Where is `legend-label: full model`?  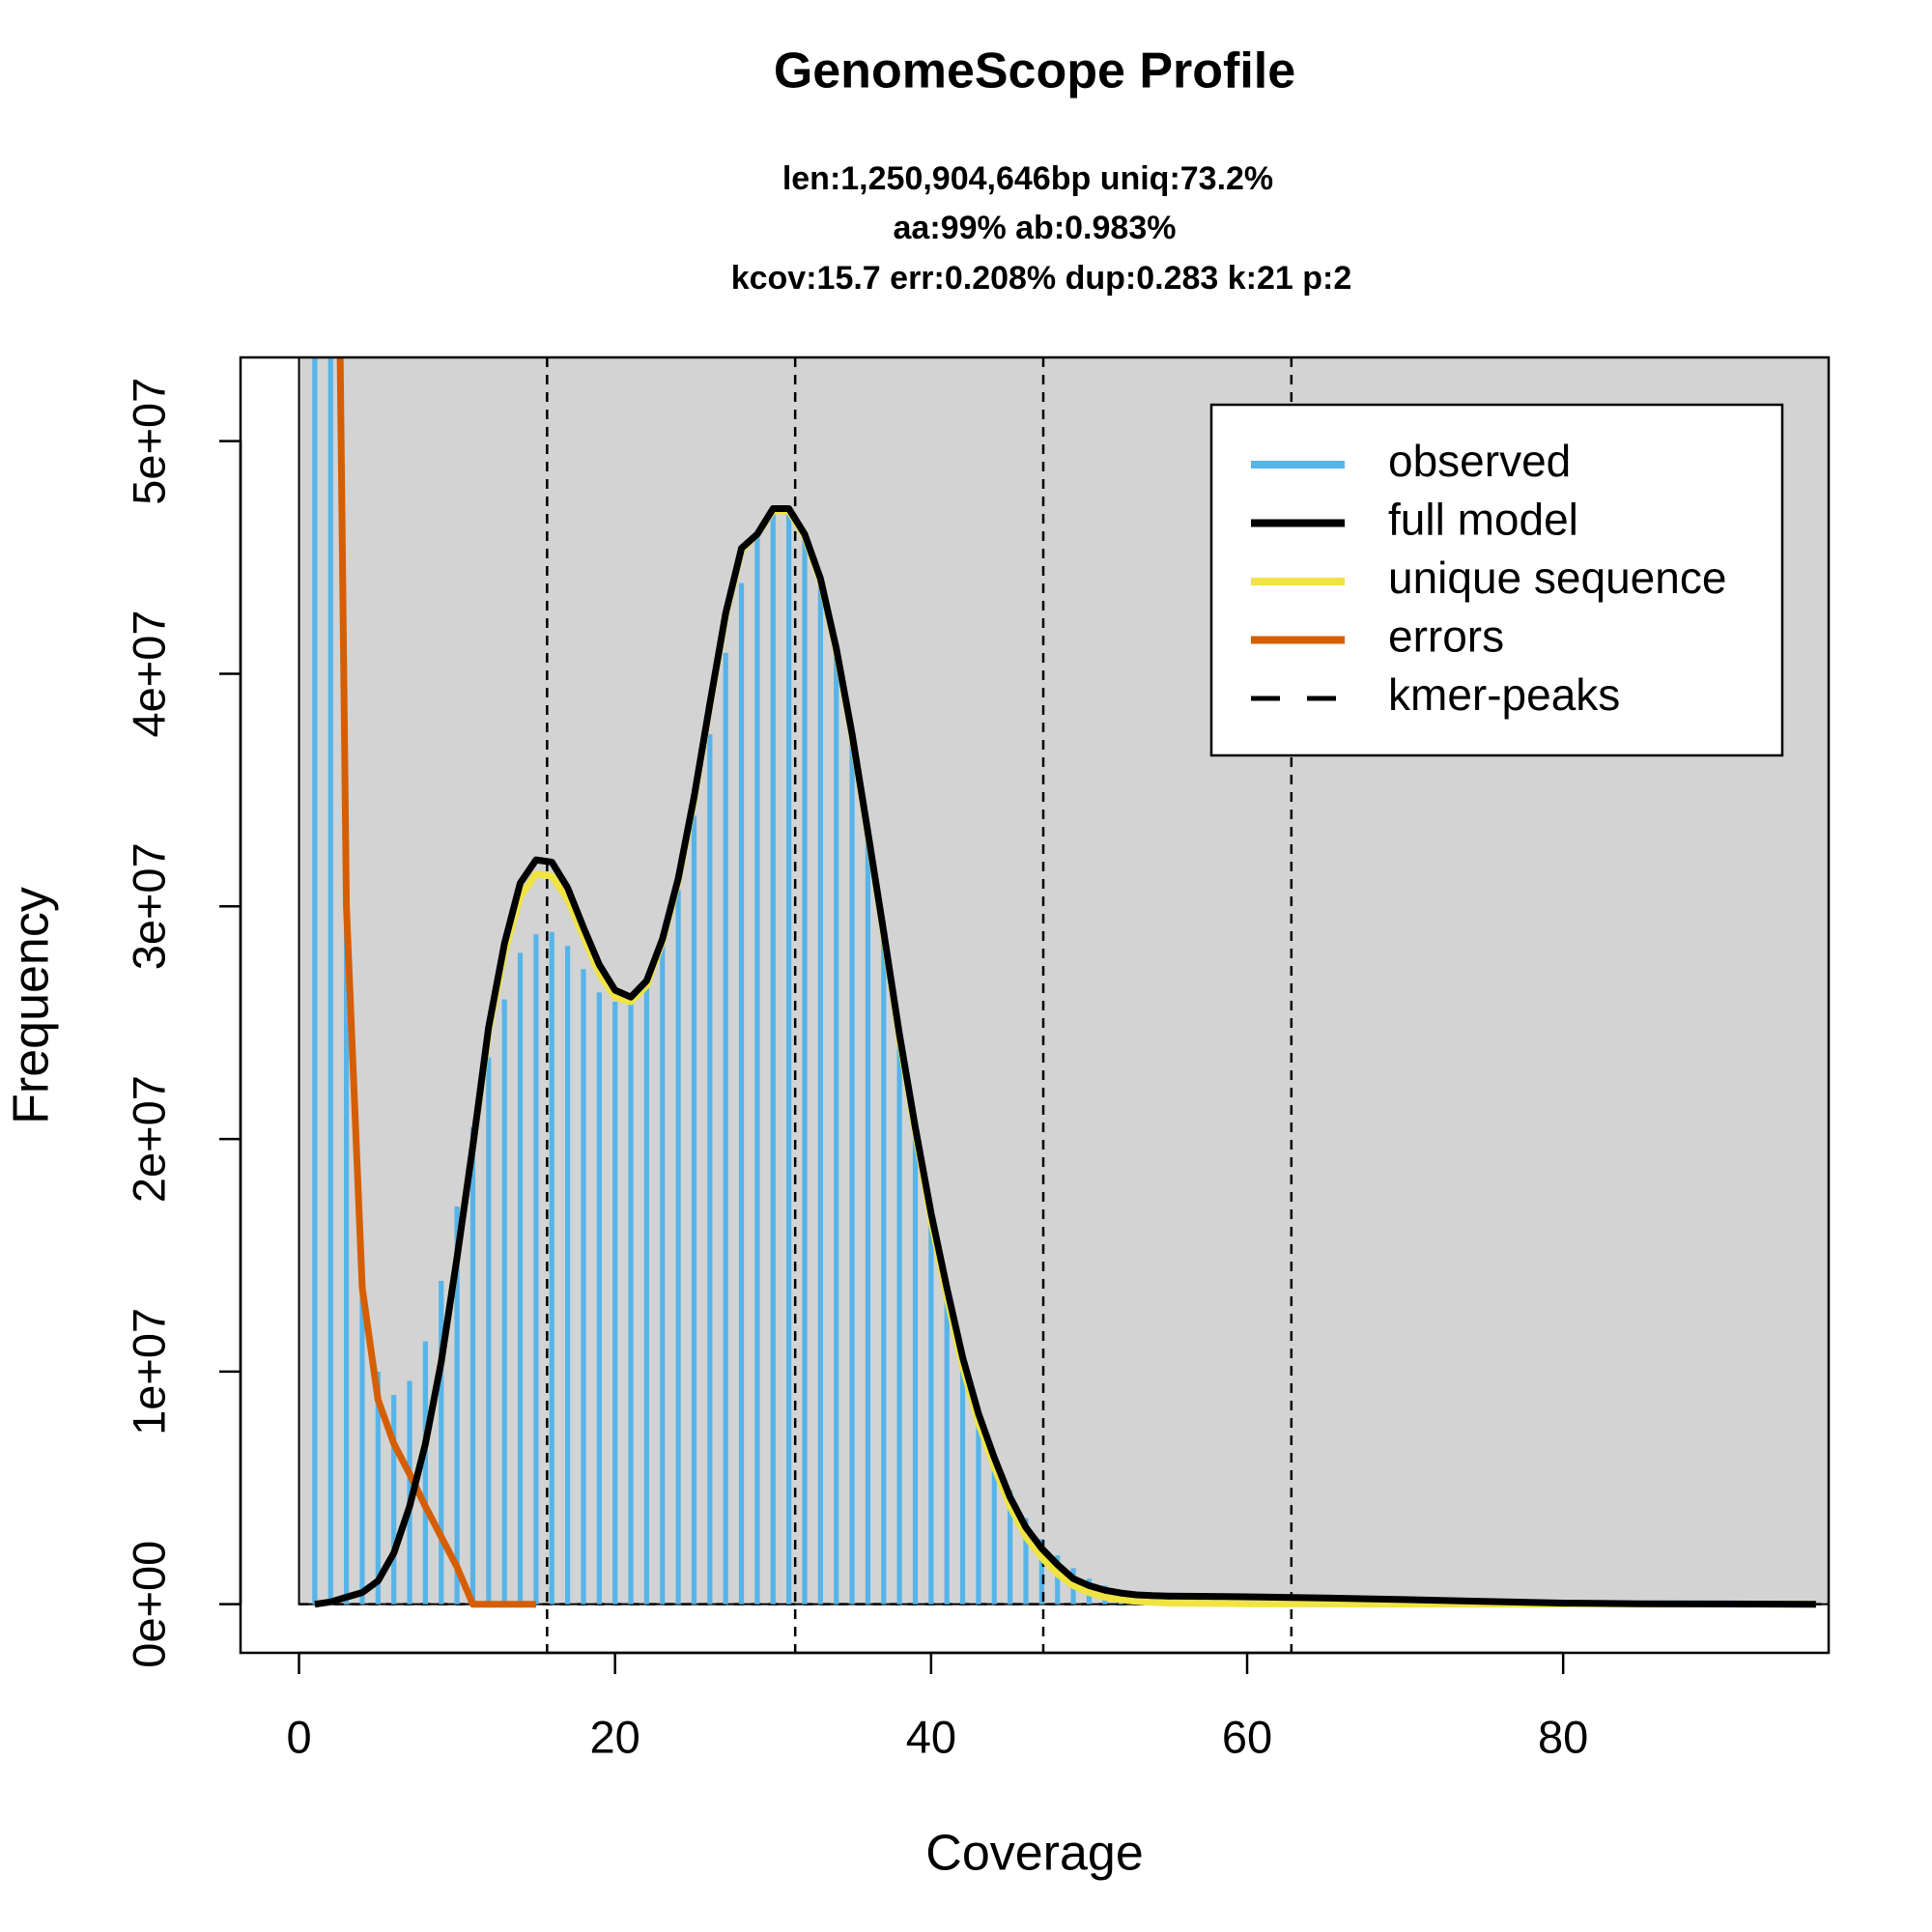 legend-label: full model is located at coordinates (1483, 520).